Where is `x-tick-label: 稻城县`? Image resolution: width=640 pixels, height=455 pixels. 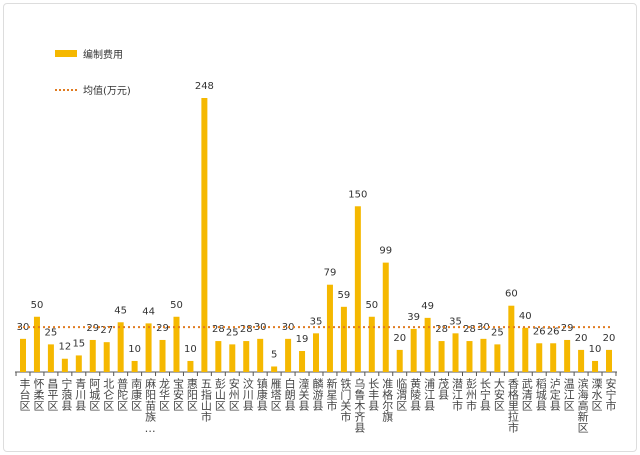
x-tick-label: 稻城县 is located at coordinates (541, 394).